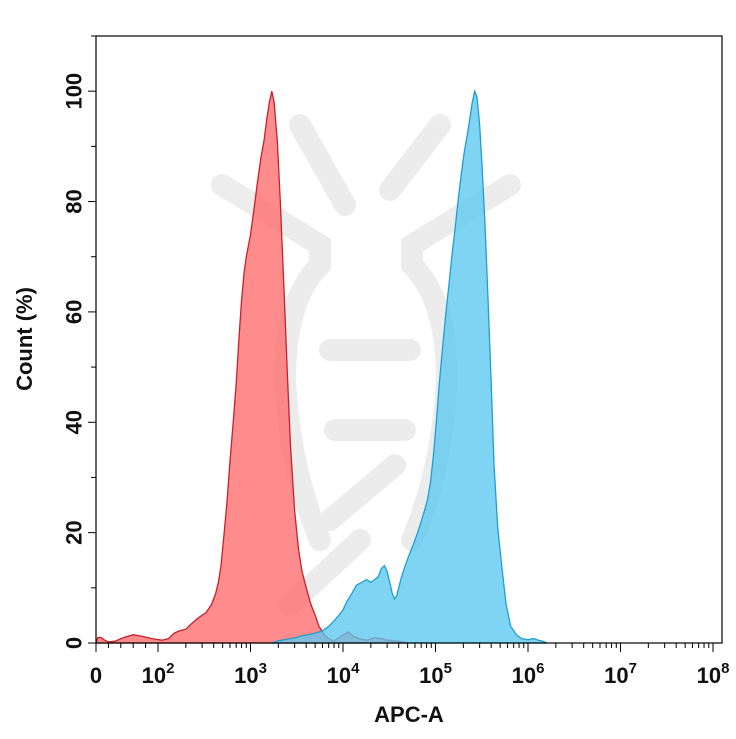 This screenshot has width=736, height=739. What do you see at coordinates (713, 674) in the screenshot?
I see `x-tick-label: 10⁸` at bounding box center [713, 674].